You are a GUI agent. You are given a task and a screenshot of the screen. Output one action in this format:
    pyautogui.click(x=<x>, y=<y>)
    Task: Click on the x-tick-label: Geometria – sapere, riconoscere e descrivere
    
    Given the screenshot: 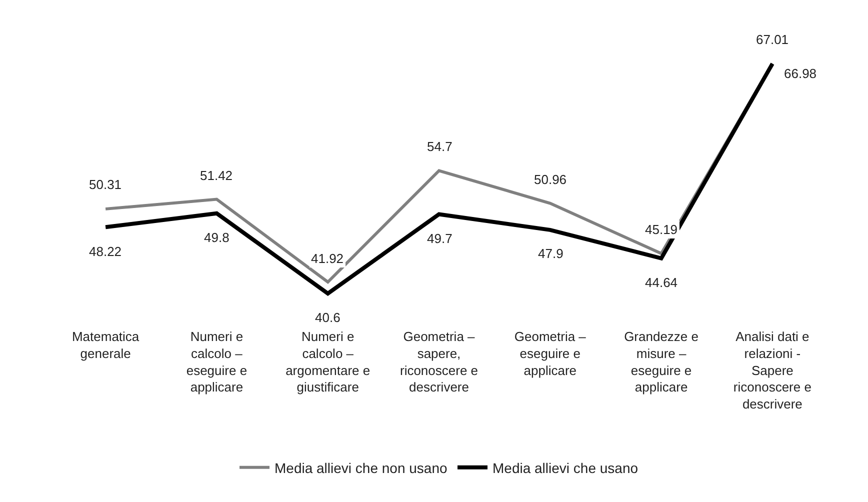 What is the action you would take?
    pyautogui.click(x=439, y=362)
    